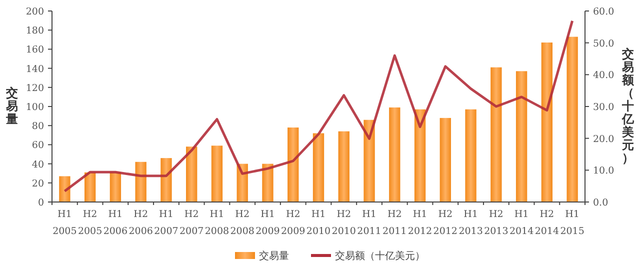  What do you see at coordinates (521, 223) in the screenshot?
I see `x-tick-label: H1 2014` at bounding box center [521, 223].